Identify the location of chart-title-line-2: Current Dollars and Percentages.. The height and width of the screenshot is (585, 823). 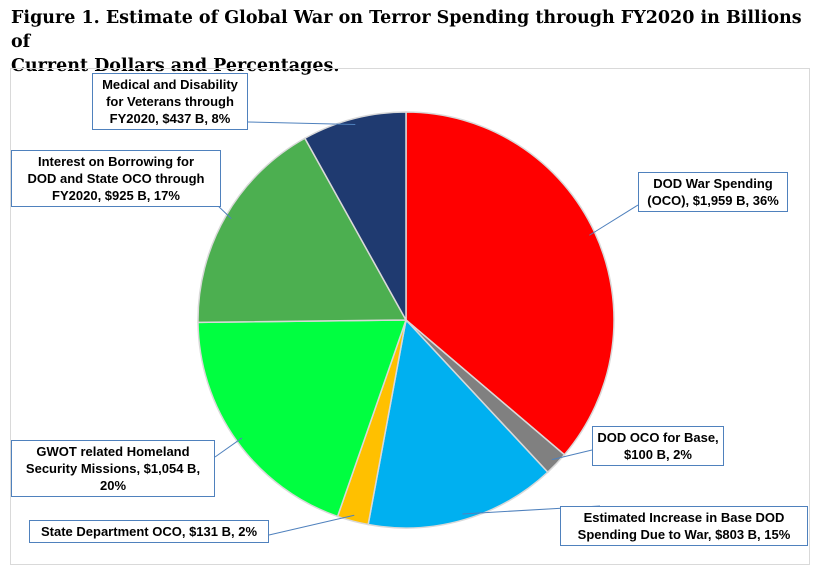
(175, 66).